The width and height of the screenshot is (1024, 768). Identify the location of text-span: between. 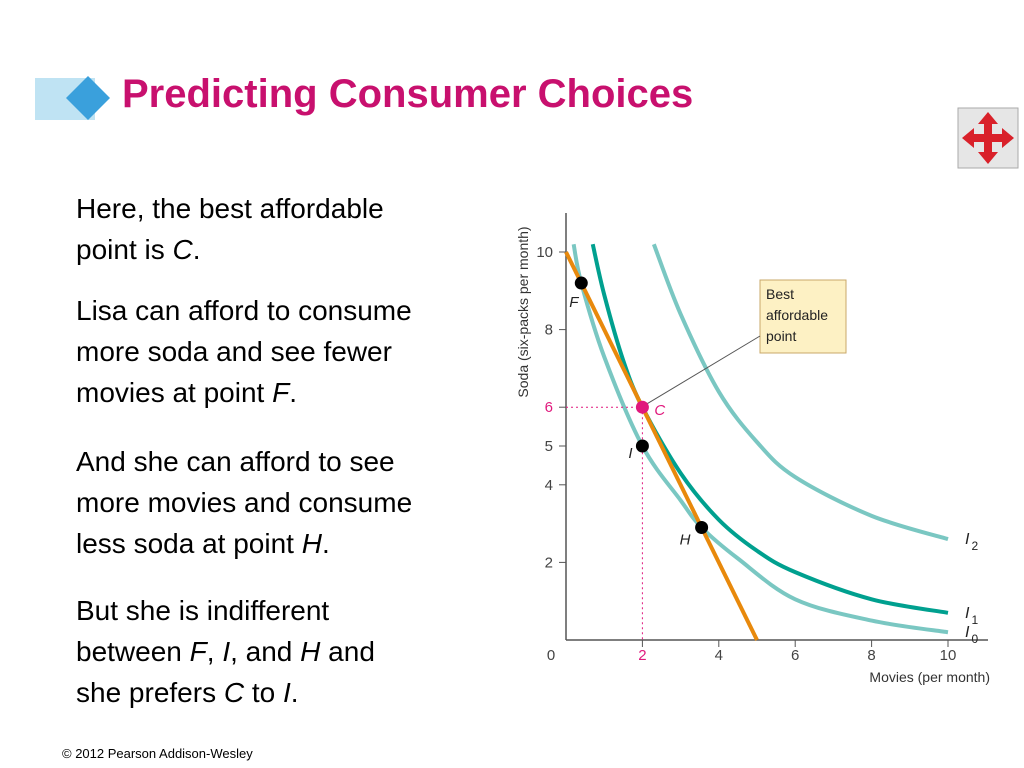
(133, 651).